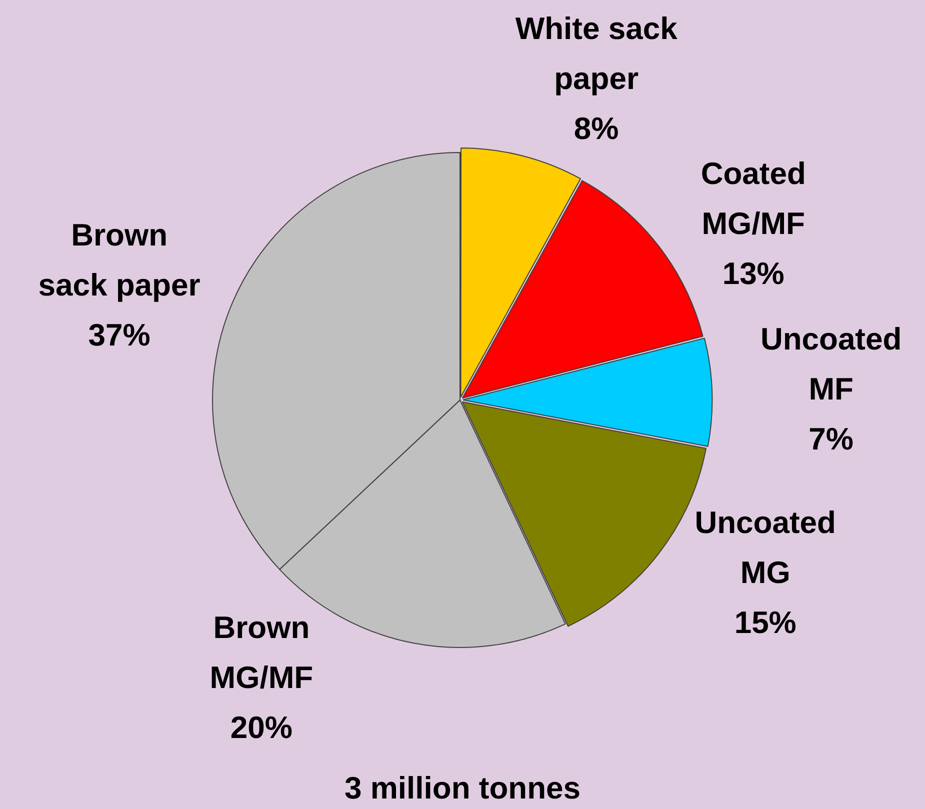  Describe the element at coordinates (753, 274) in the screenshot. I see `data-label: 13%` at that location.